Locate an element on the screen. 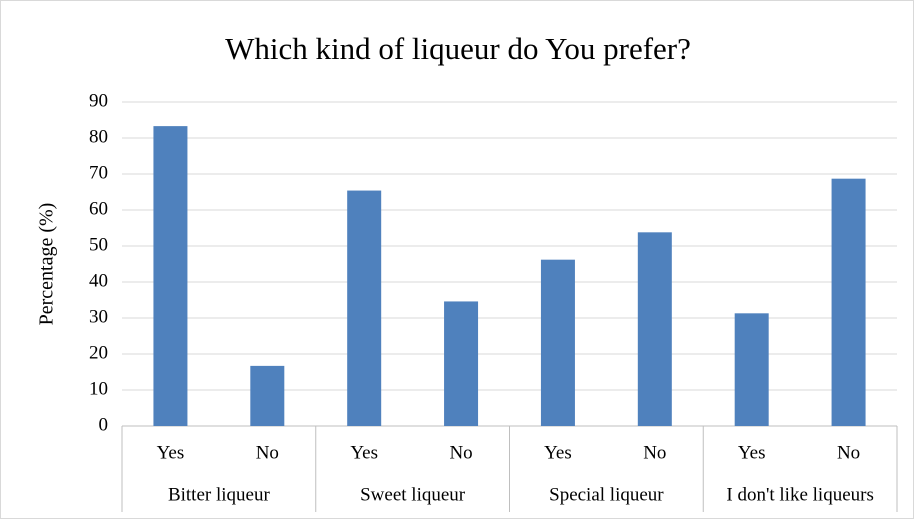 Image resolution: width=915 pixels, height=520 pixels. y-tick-label: 70 is located at coordinates (98, 172).